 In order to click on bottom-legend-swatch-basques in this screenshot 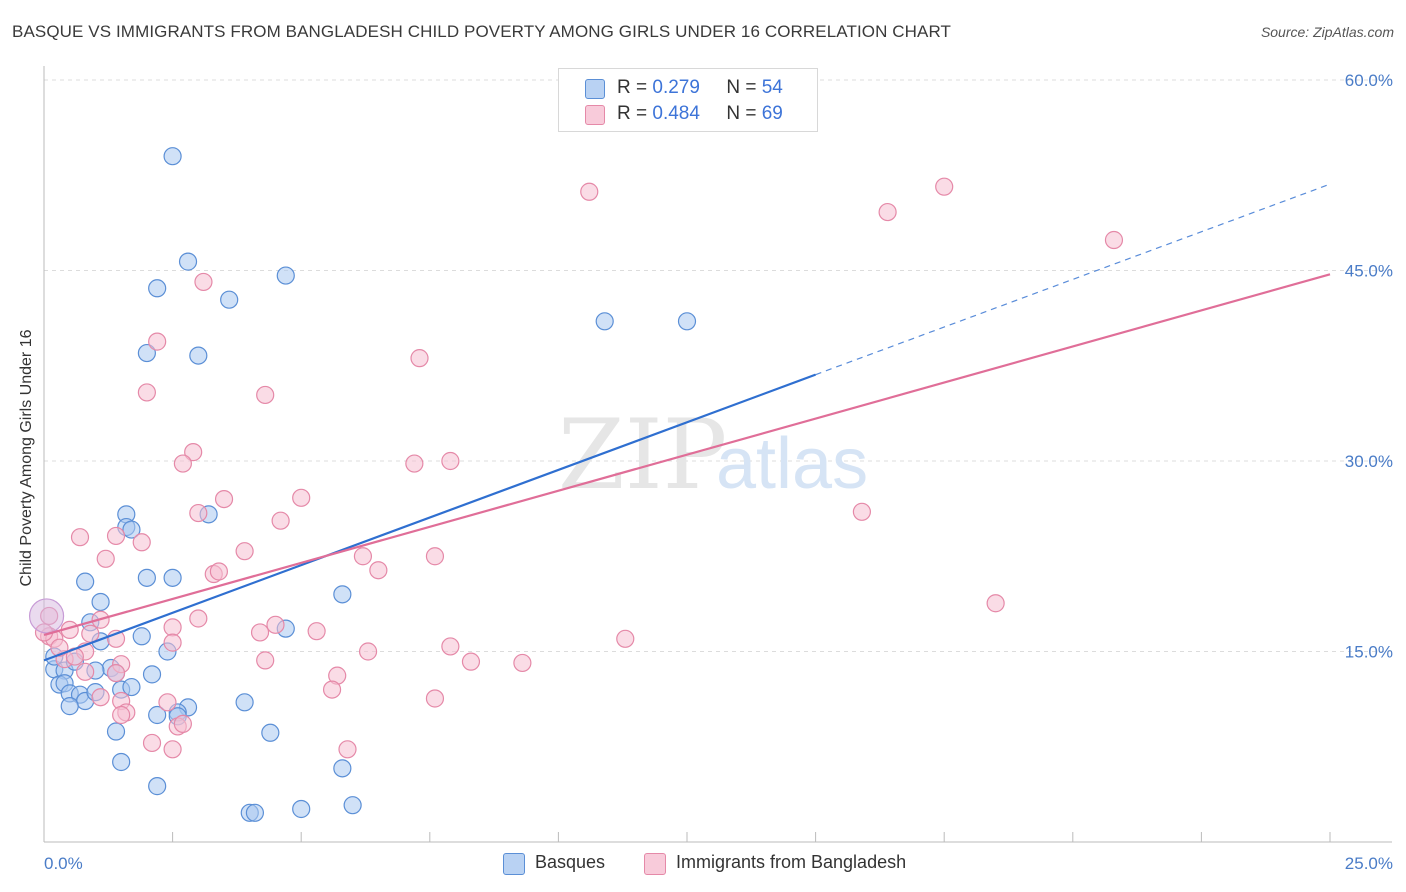, I will do `click(514, 864)`.